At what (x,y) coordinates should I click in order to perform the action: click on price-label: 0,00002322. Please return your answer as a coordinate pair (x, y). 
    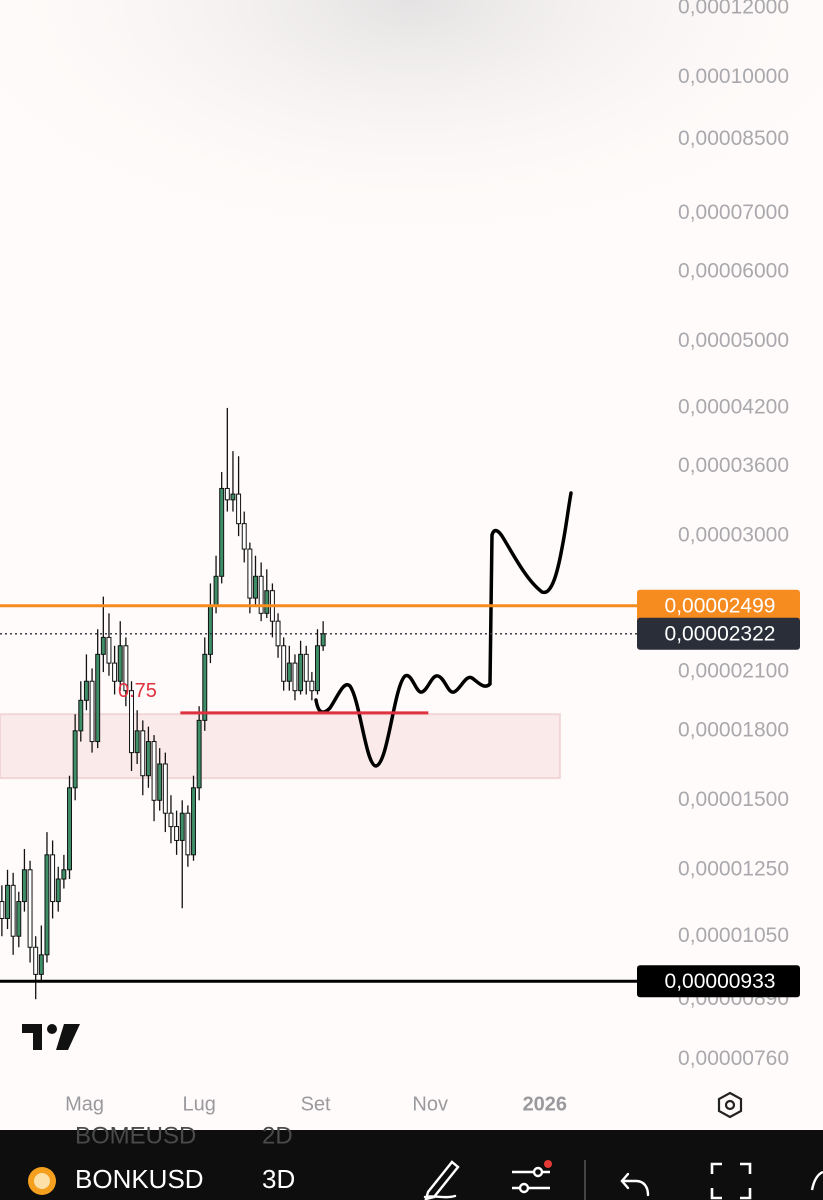
    Looking at the image, I should click on (720, 633).